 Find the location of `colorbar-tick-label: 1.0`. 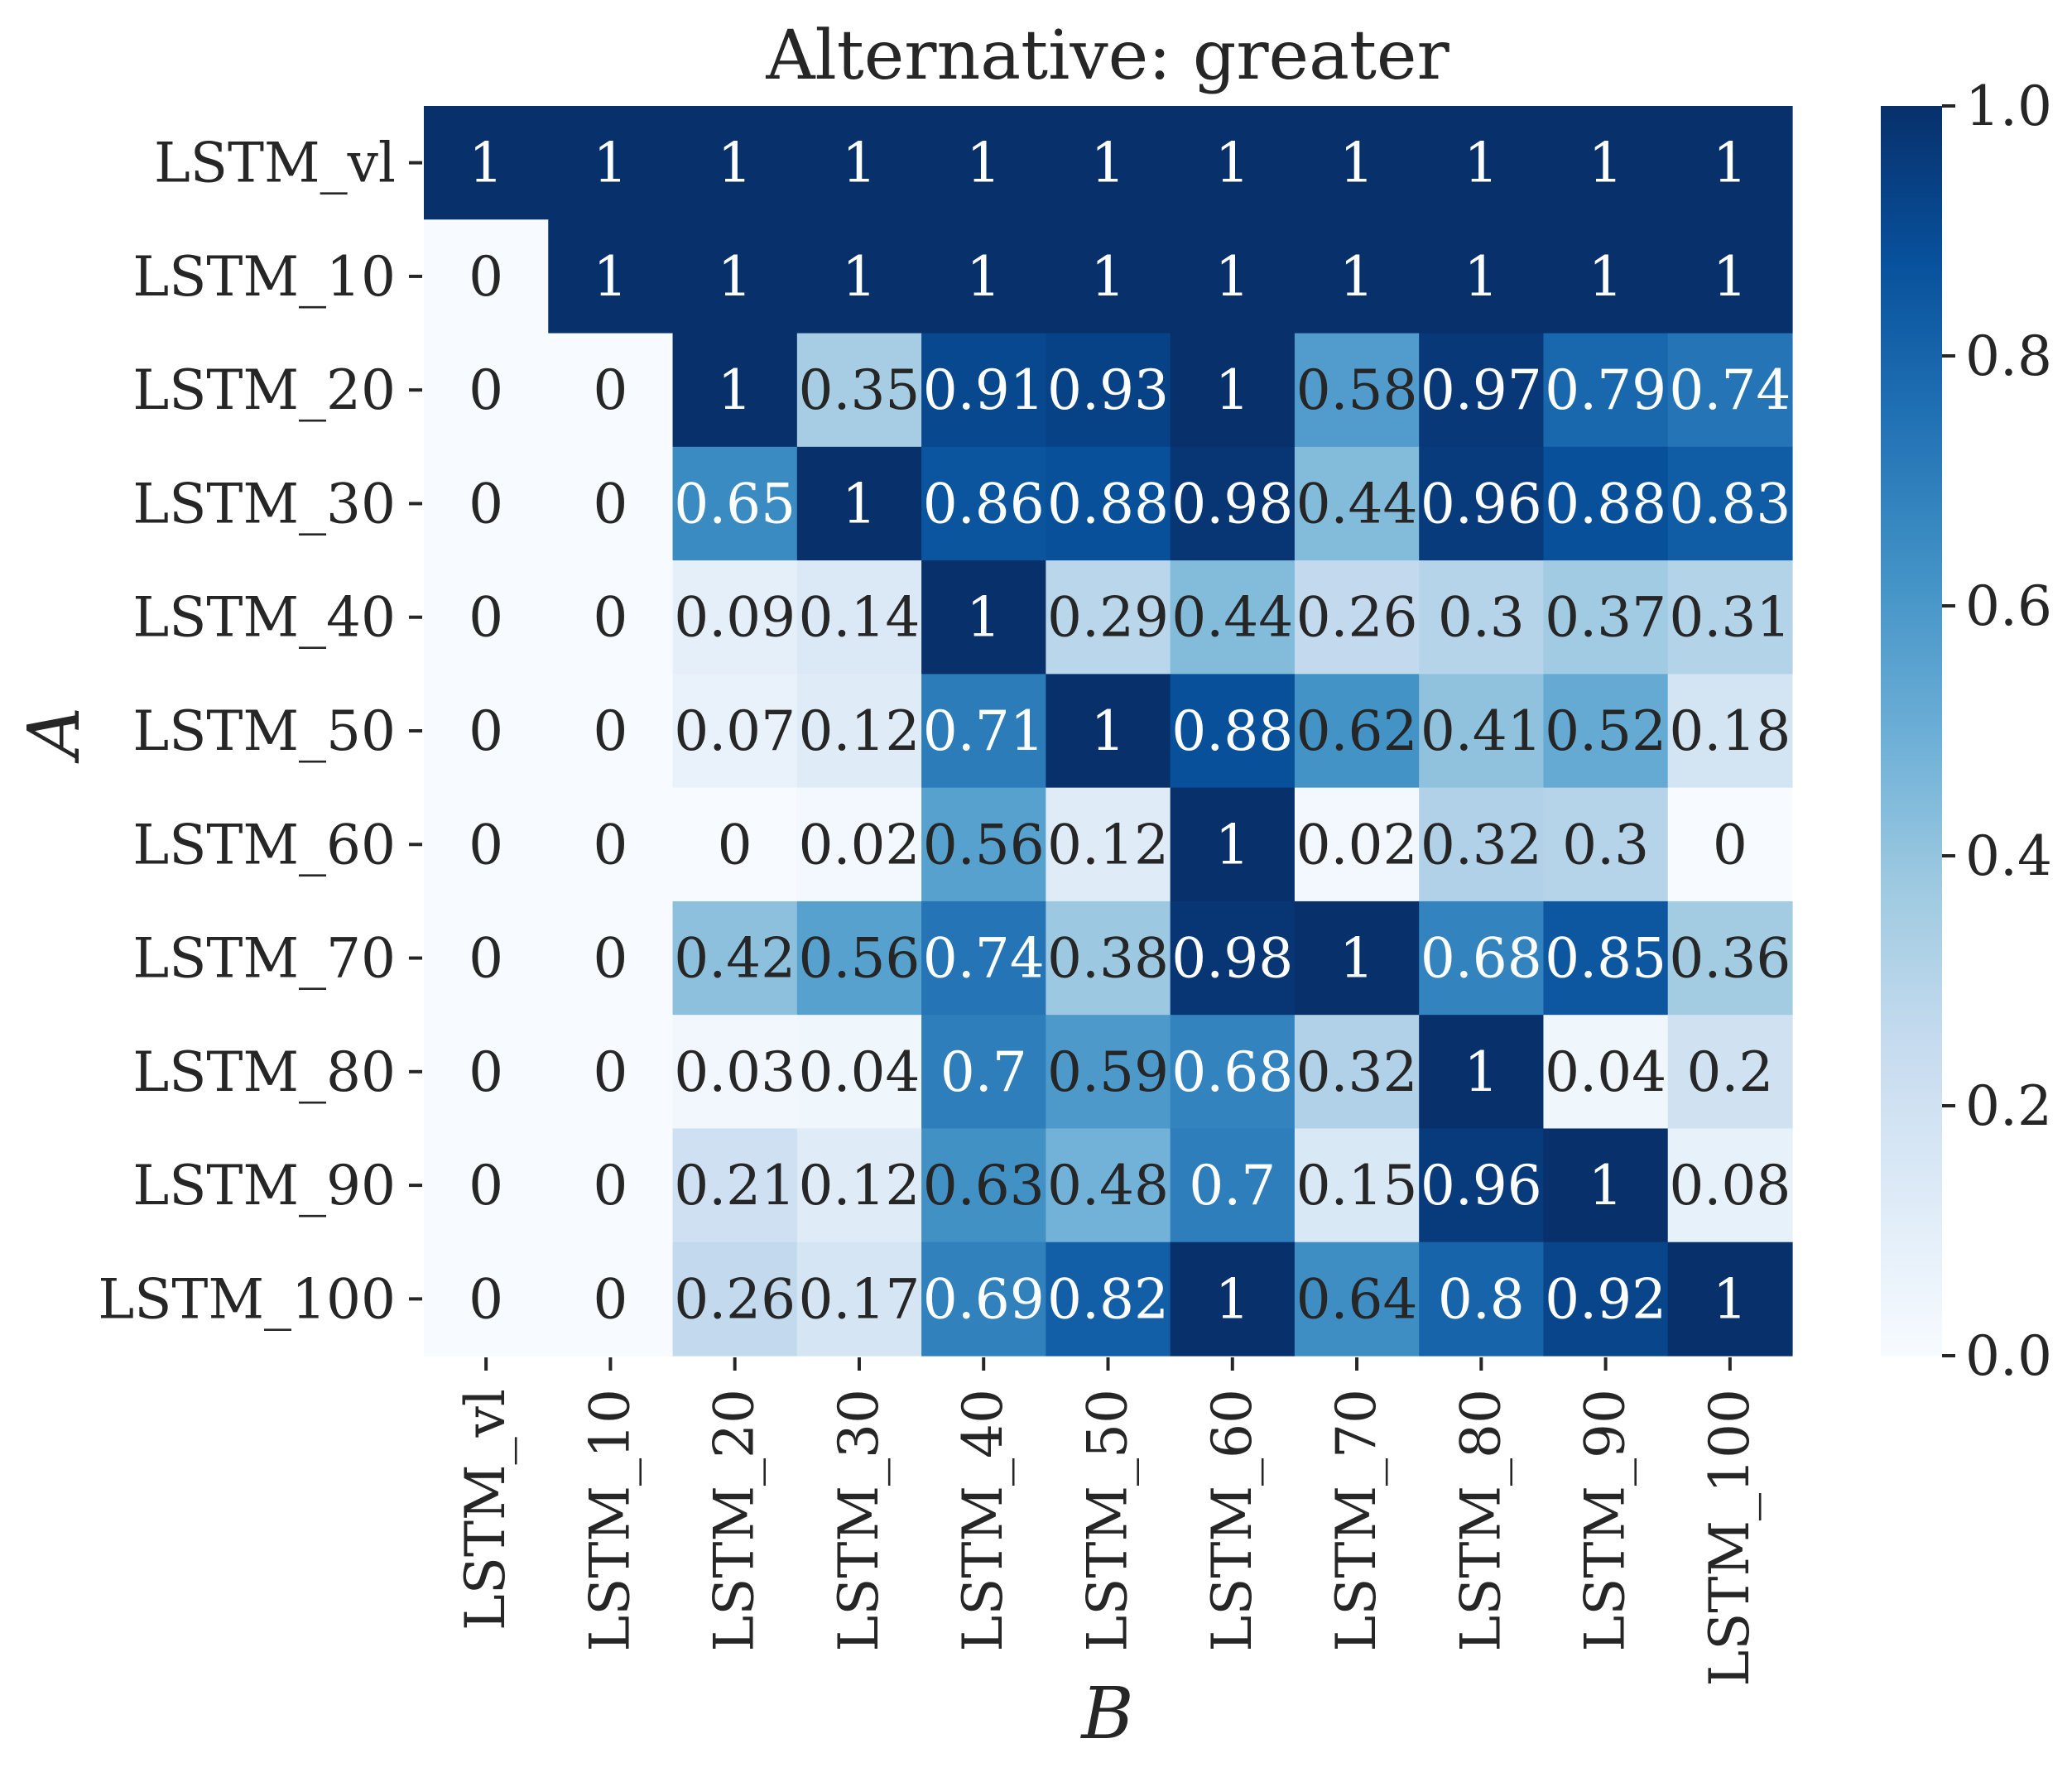

colorbar-tick-label: 1.0 is located at coordinates (2008, 106).